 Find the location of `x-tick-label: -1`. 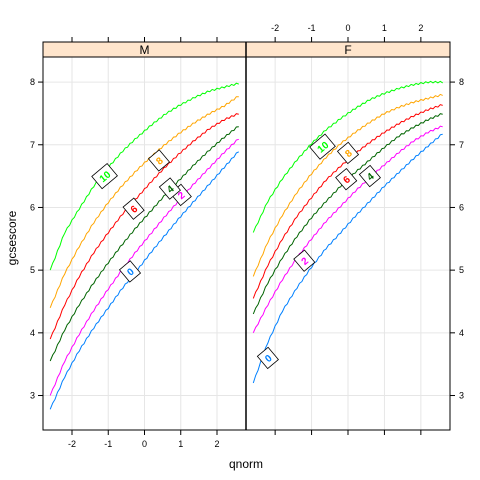

x-tick-label: -1 is located at coordinates (108, 444).